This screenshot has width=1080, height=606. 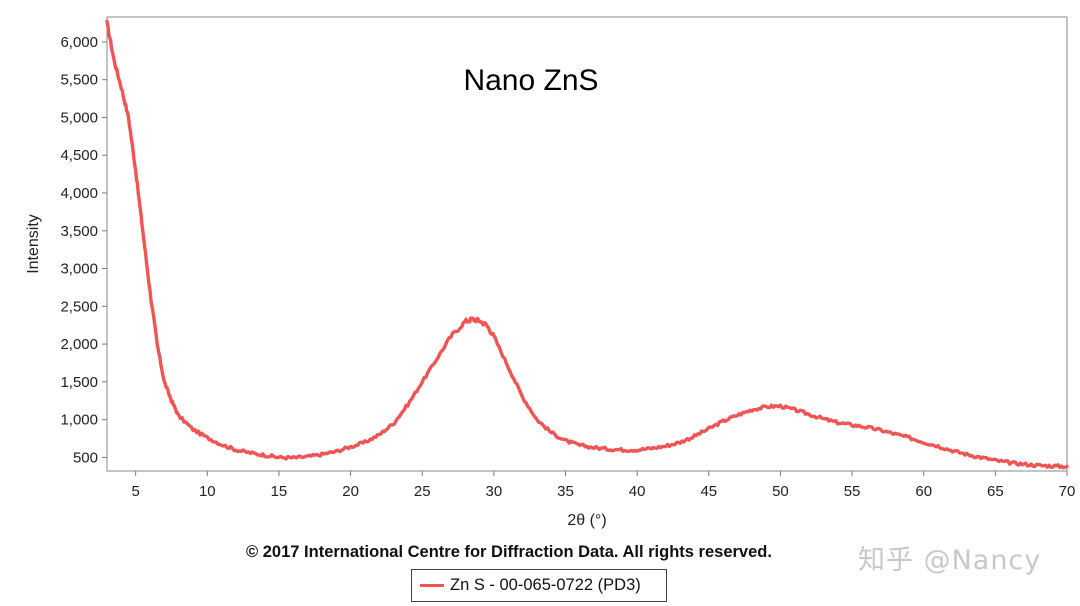 I want to click on x-tick-label: 45, so click(x=708, y=491).